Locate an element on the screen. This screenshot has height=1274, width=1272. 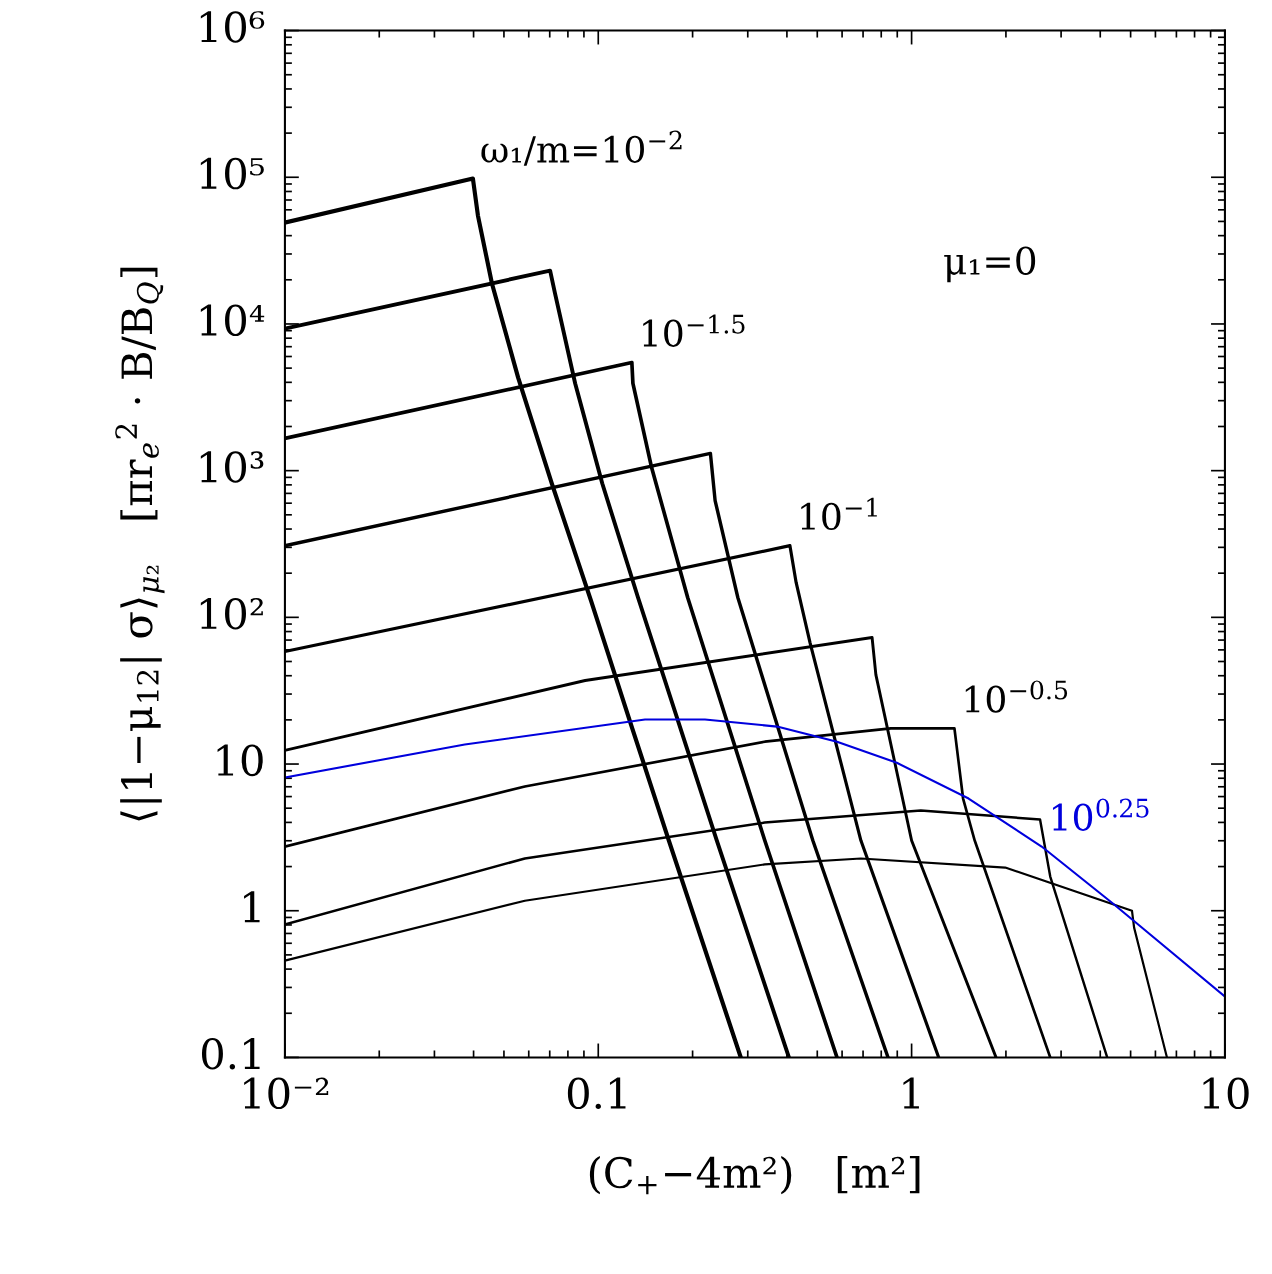
y-tick-label: 10³ is located at coordinates (232, 467).